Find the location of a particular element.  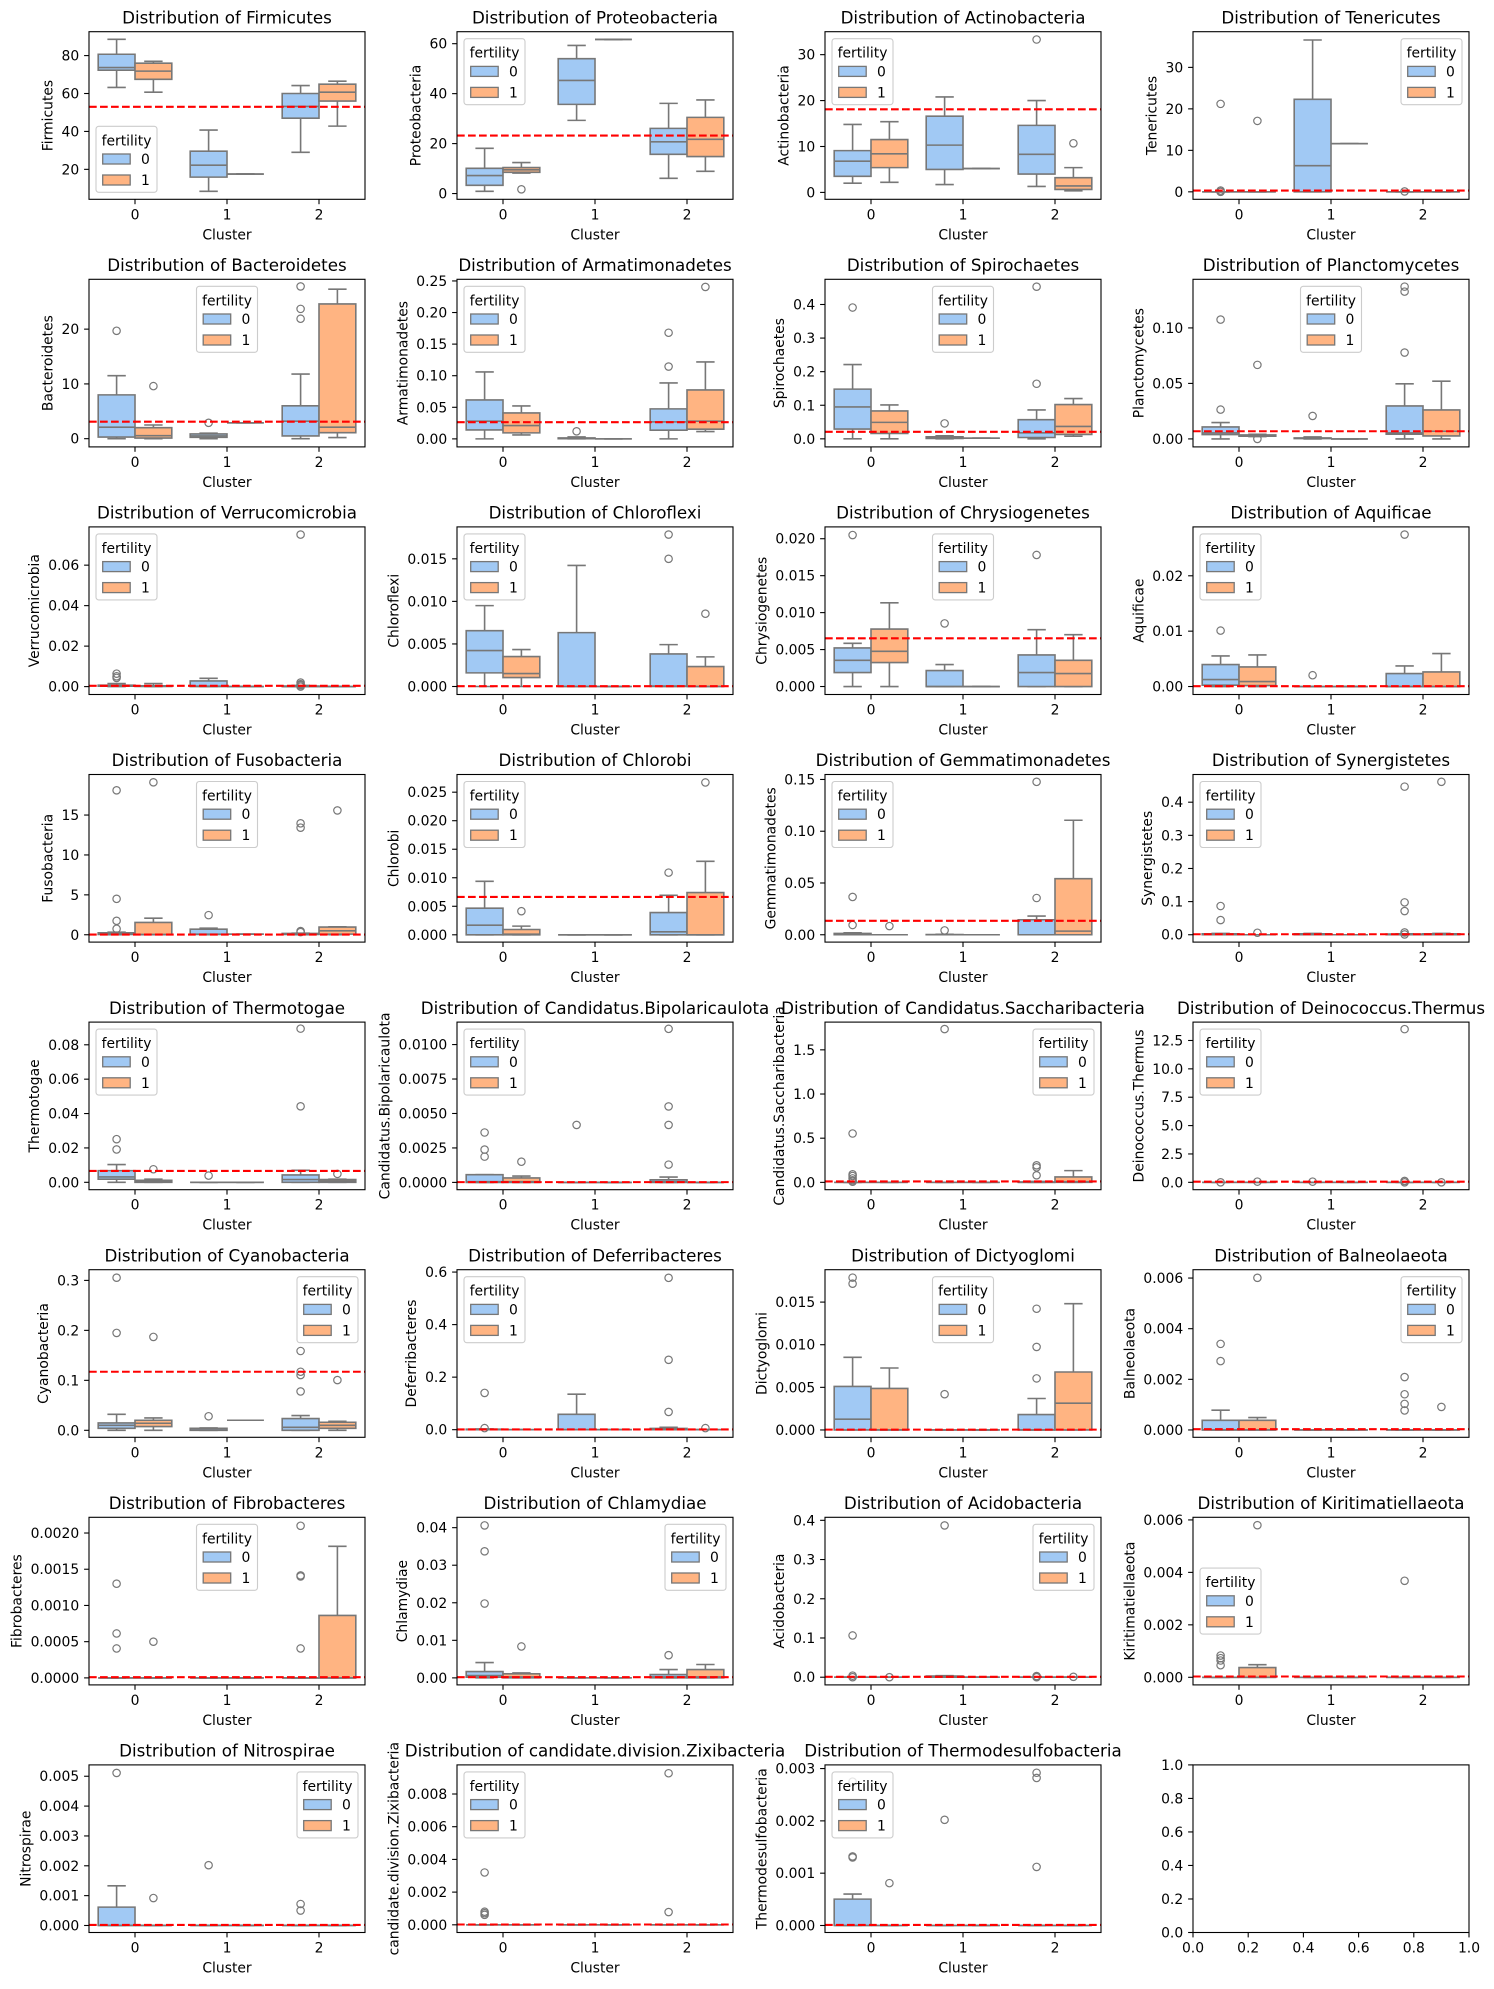

plot-title: Distribution of Armatimonadetes is located at coordinates (594, 265).